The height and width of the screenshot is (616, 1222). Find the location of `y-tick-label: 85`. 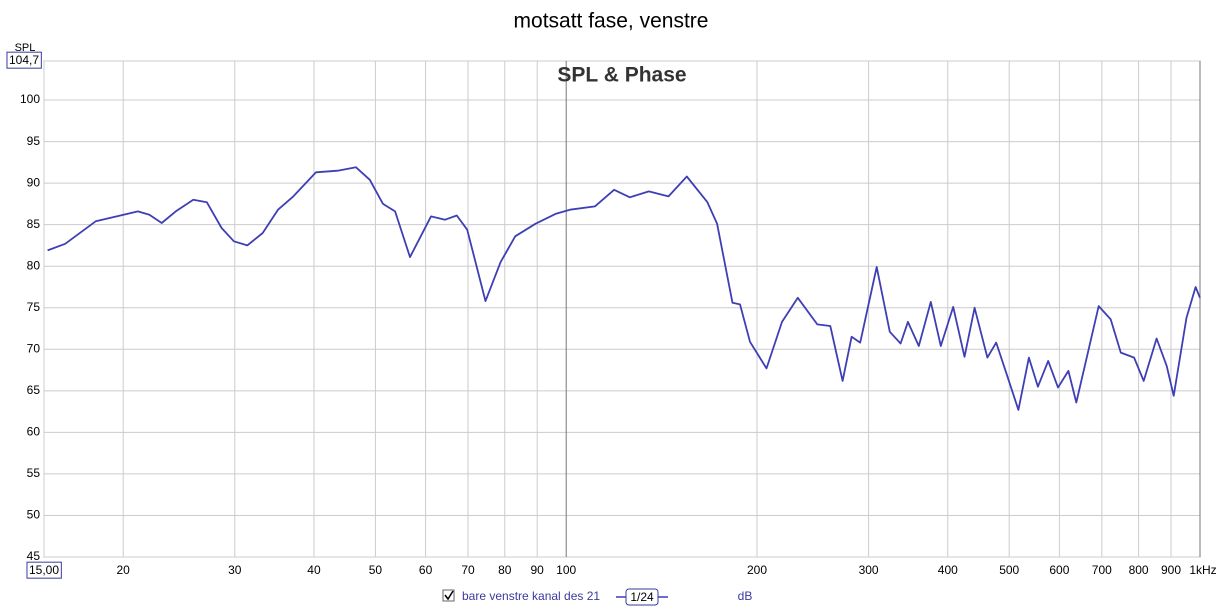

y-tick-label: 85 is located at coordinates (34, 224).